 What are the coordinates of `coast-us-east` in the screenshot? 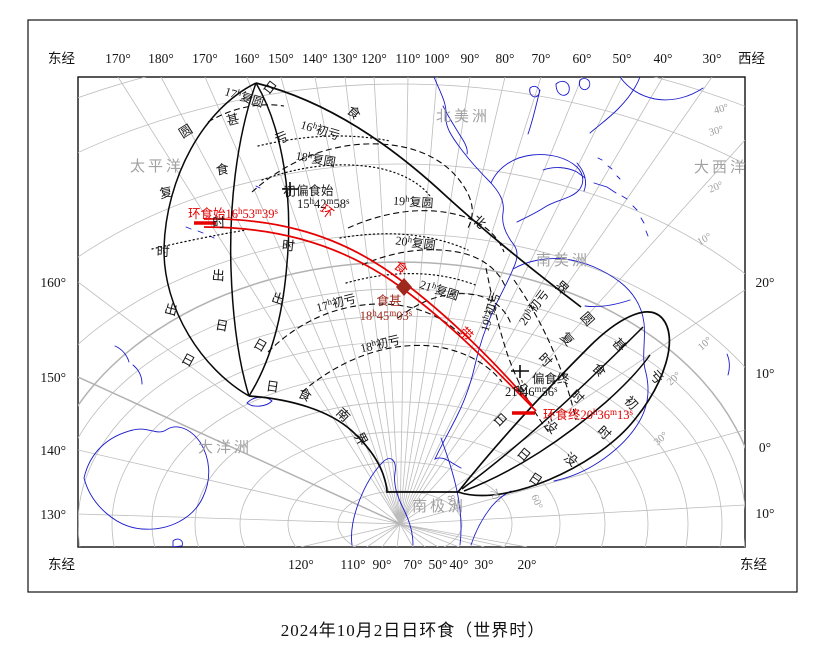 It's located at (615, 105).